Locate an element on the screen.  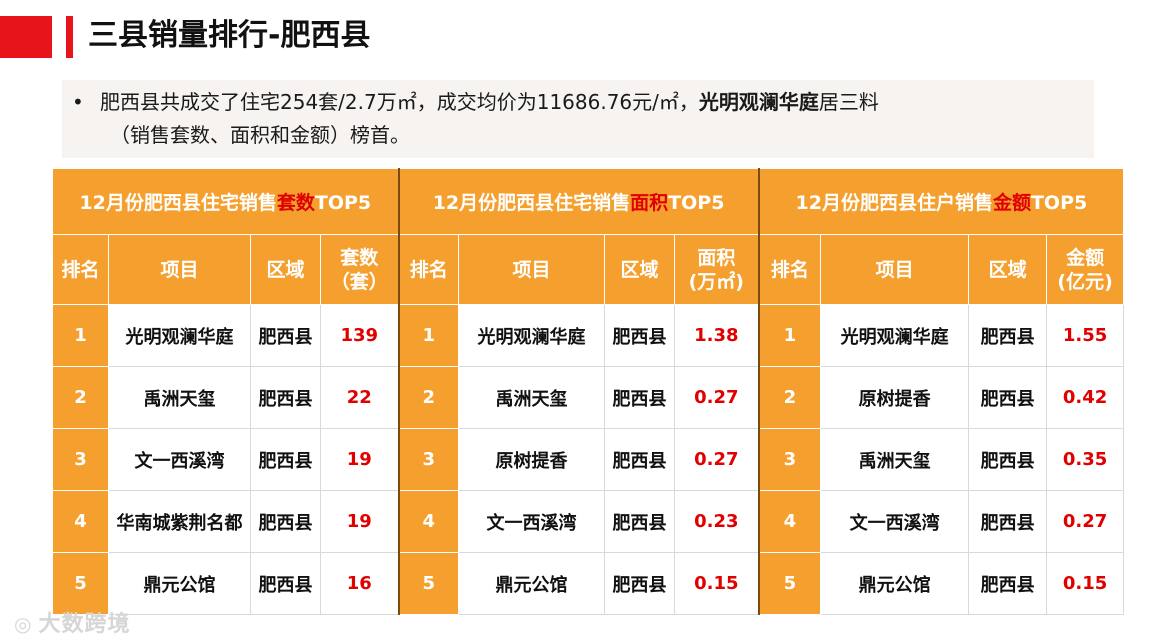
summary-text-pre: 肥西县共成交了住宅254套/2.7万㎡，成交均价为11686.76元/㎡， is located at coordinates (399, 102).